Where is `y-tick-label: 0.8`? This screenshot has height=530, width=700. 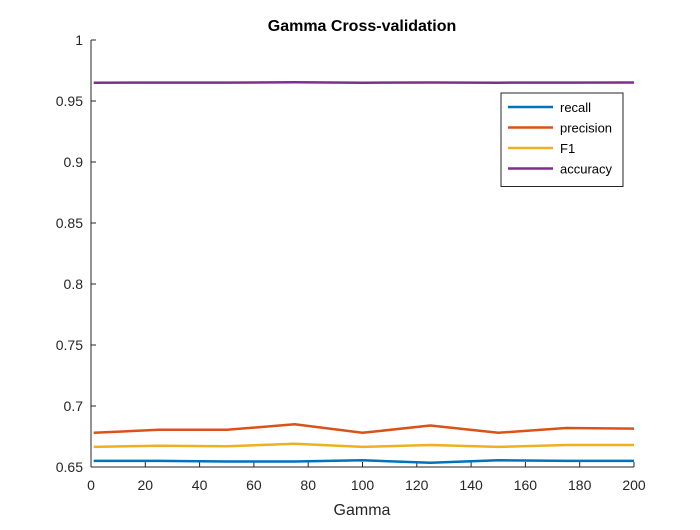
y-tick-label: 0.8 is located at coordinates (74, 284).